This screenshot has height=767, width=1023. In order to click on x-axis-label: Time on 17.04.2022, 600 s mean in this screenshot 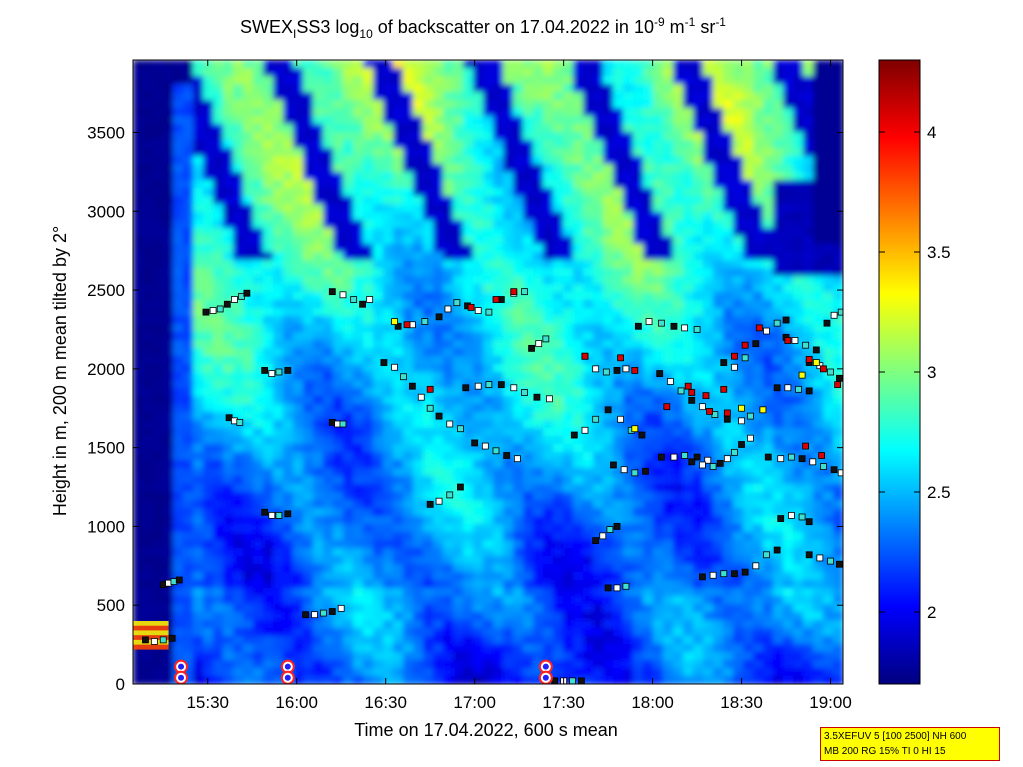, I will do `click(486, 730)`.